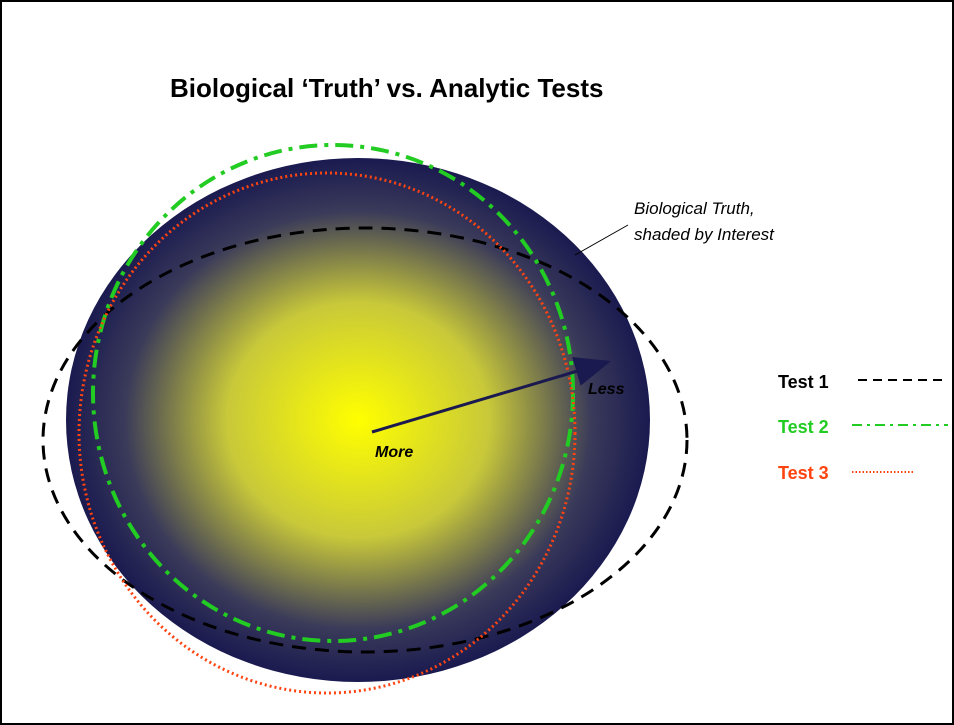 The width and height of the screenshot is (954, 725). I want to click on legend-label: Test 2, so click(803, 427).